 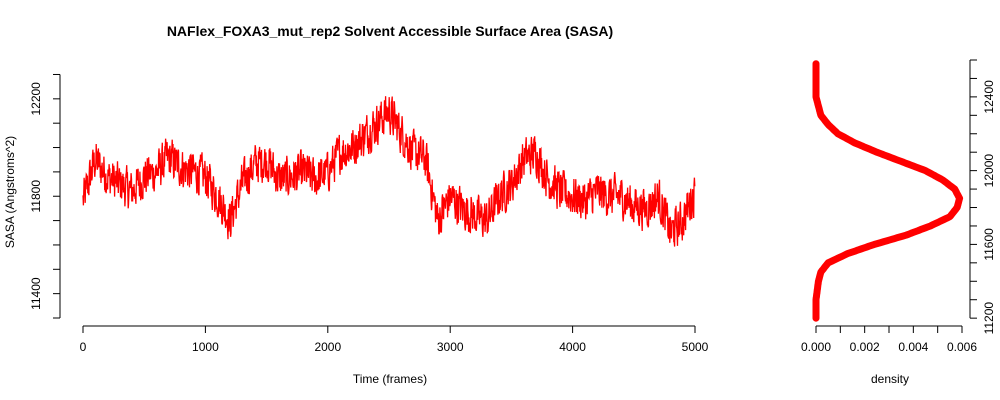 I want to click on x-tick-label: 0, so click(x=83, y=347).